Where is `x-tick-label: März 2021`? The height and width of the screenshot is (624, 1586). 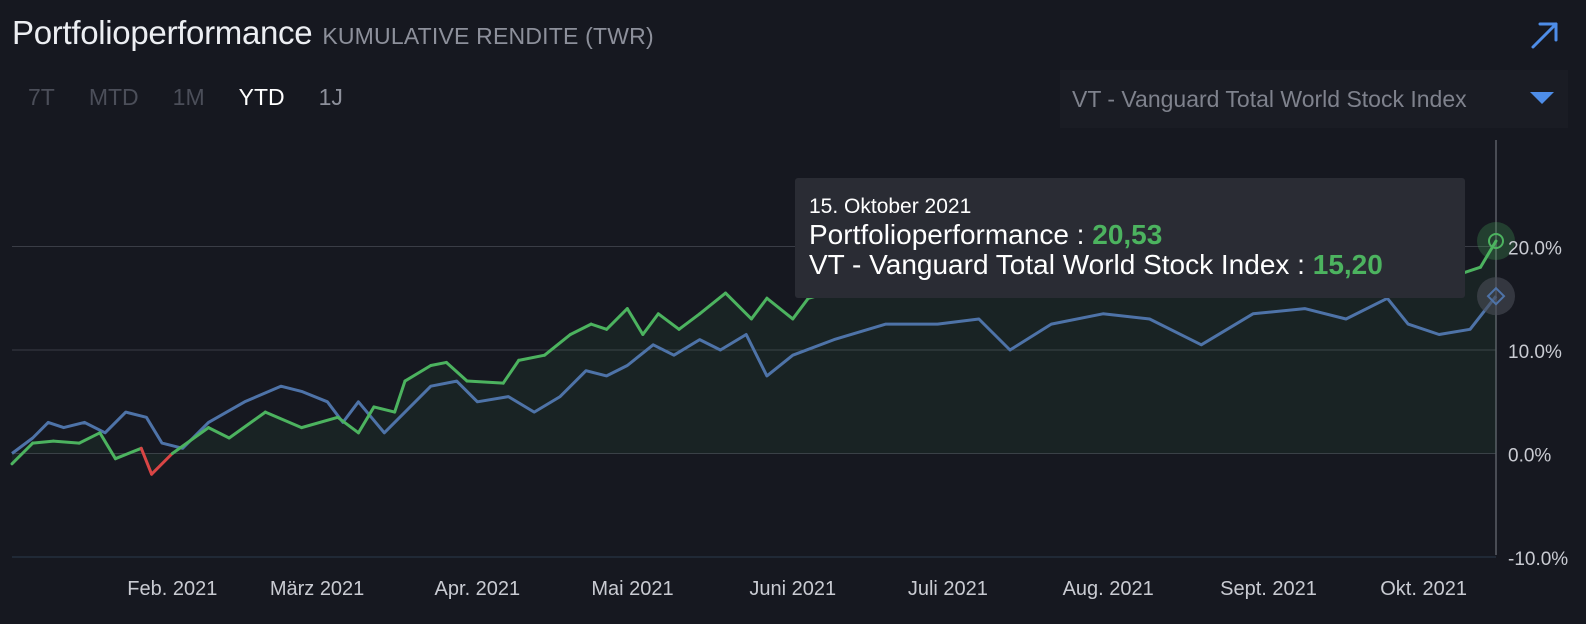
x-tick-label: März 2021 is located at coordinates (317, 589).